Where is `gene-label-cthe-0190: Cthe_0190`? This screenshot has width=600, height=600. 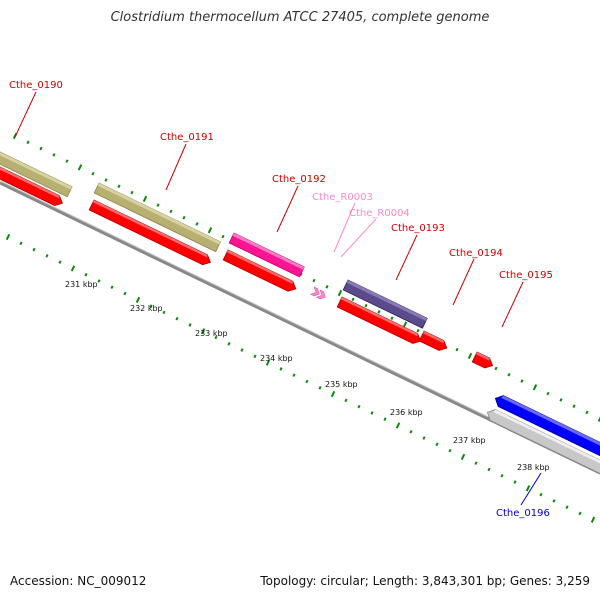
gene-label-cthe-0190: Cthe_0190 is located at coordinates (36, 85).